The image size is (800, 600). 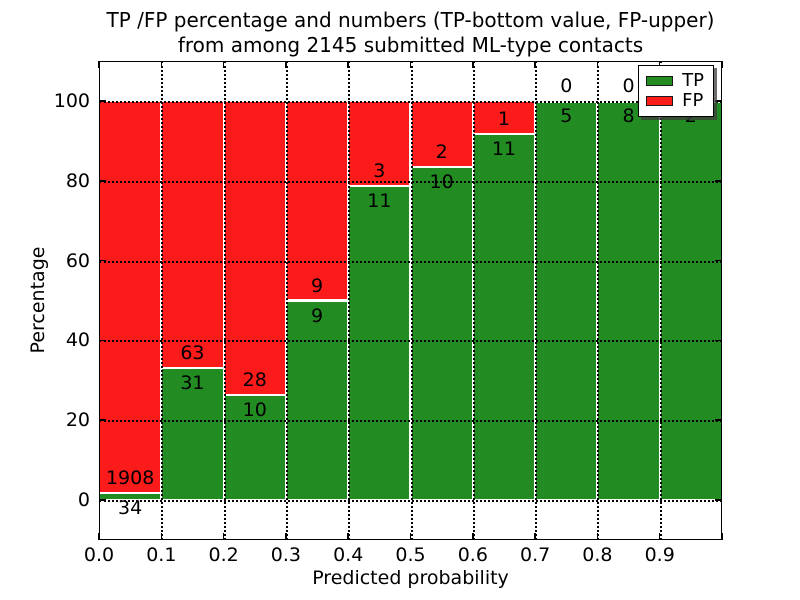 What do you see at coordinates (348, 555) in the screenshot?
I see `x-tick-label: 0.4` at bounding box center [348, 555].